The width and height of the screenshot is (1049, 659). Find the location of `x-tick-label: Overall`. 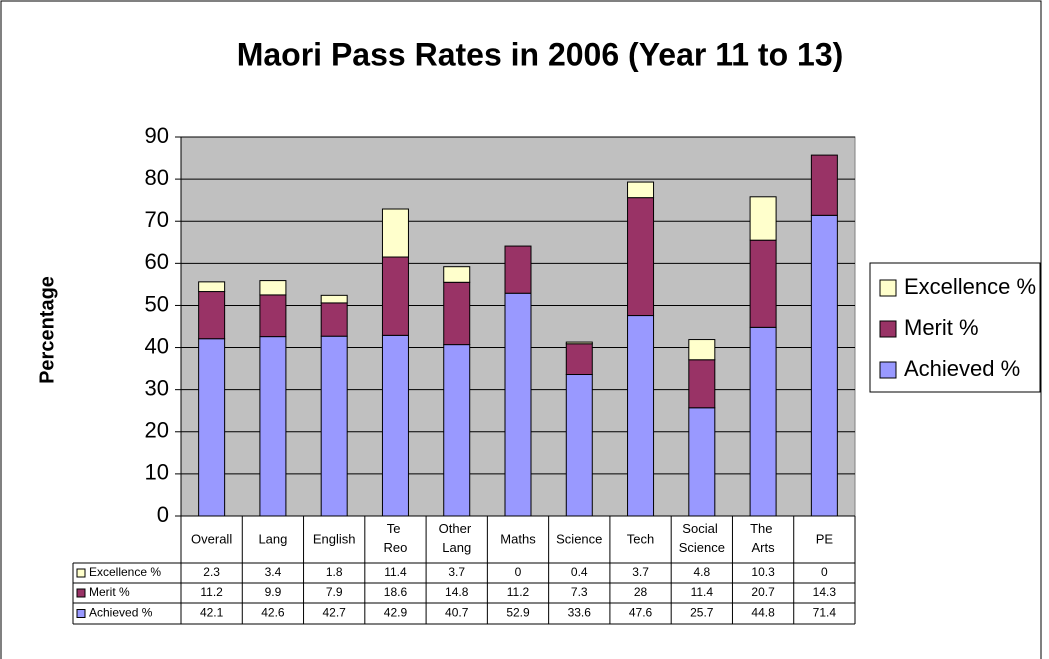

x-tick-label: Overall is located at coordinates (211, 538).